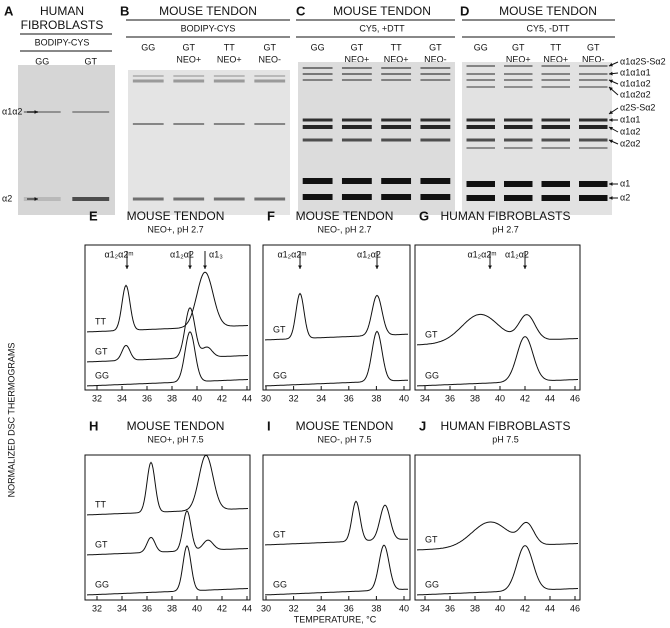 Image resolution: width=670 pixels, height=628 pixels. I want to click on band-label: α1α1, so click(630, 119).